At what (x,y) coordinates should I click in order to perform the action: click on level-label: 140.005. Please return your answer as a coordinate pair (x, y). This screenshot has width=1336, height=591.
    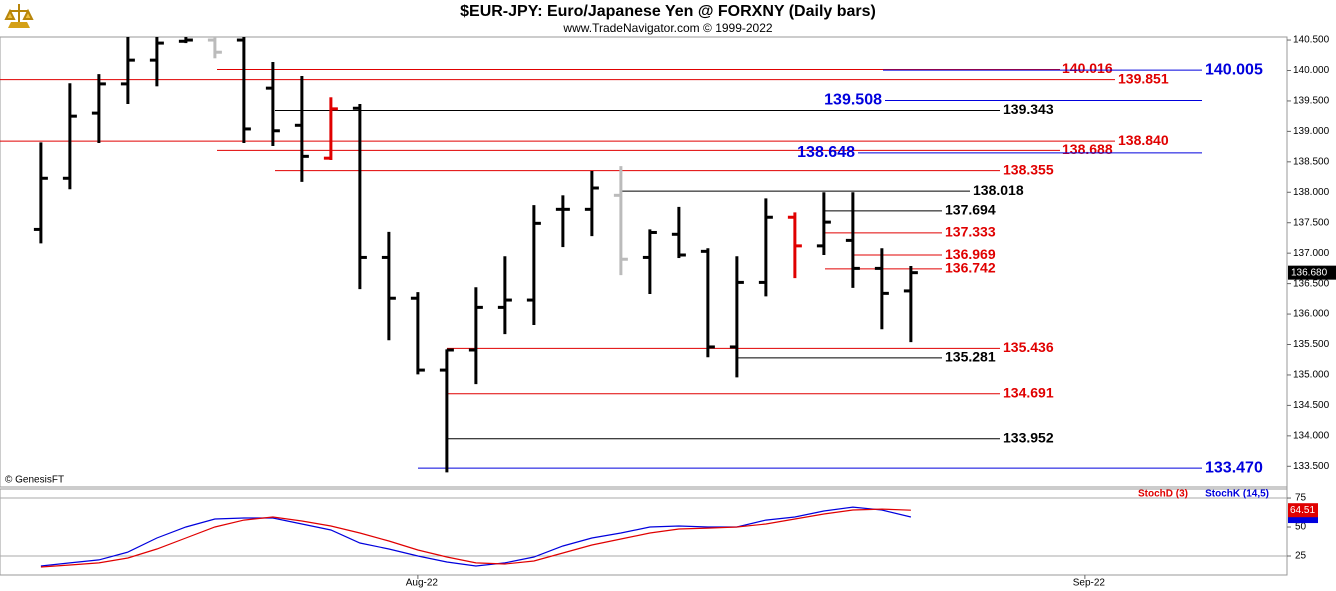
    Looking at the image, I should click on (1234, 69).